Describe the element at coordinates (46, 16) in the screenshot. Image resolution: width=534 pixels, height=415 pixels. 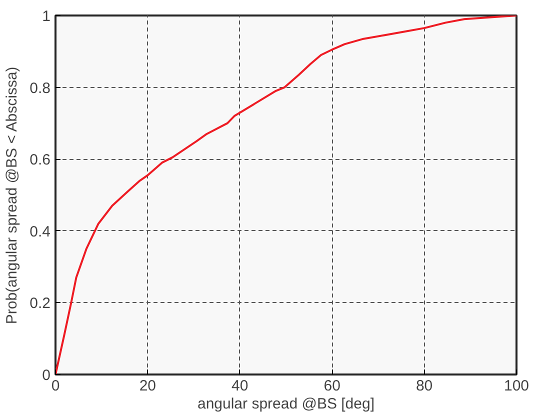
I see `y-tick-label: 1` at that location.